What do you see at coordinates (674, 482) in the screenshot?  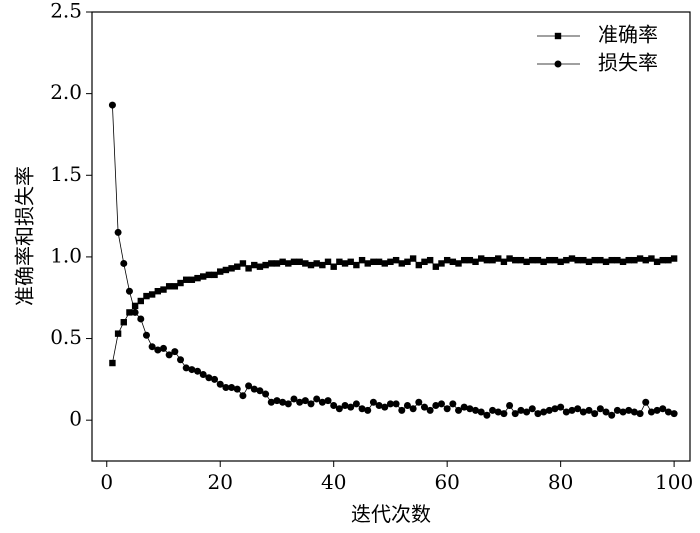 I see `x-tick-label: 100` at bounding box center [674, 482].